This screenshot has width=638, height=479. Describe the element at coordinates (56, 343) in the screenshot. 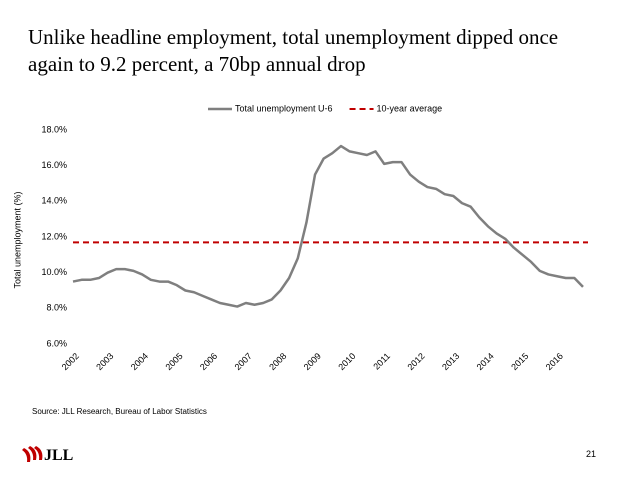

I see `y-tick-label: 6.0%` at that location.